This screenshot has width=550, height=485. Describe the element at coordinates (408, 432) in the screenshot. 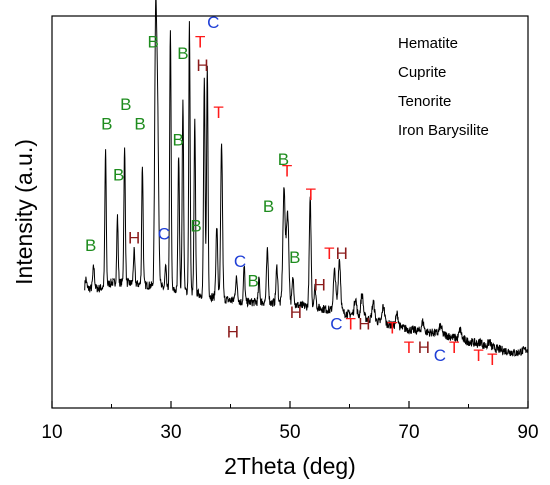

I see `x-tick-label: 70` at that location.